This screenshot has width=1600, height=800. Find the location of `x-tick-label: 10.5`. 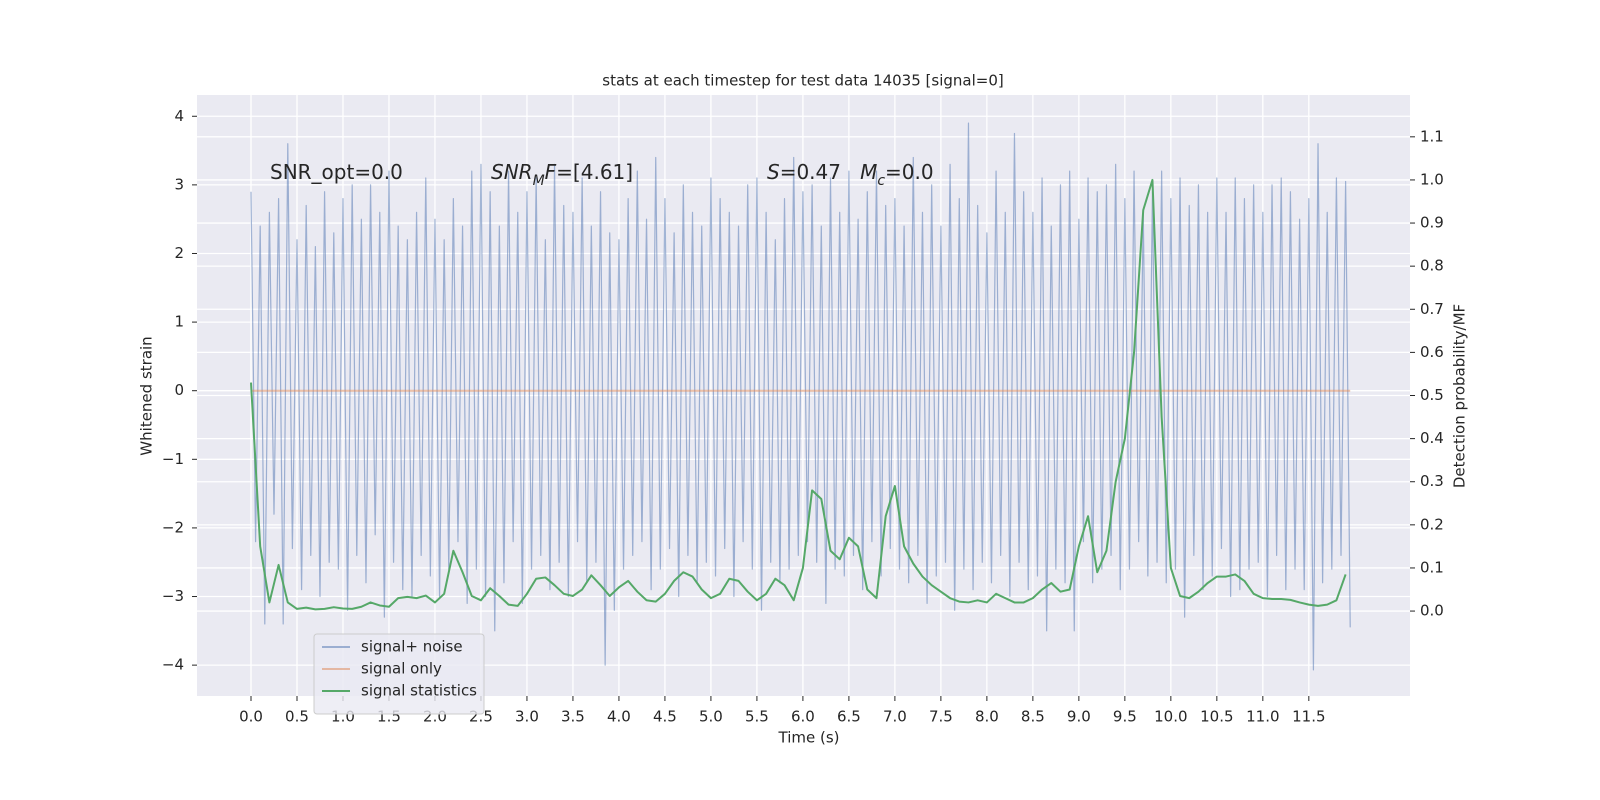

x-tick-label: 10.5 is located at coordinates (1216, 717).